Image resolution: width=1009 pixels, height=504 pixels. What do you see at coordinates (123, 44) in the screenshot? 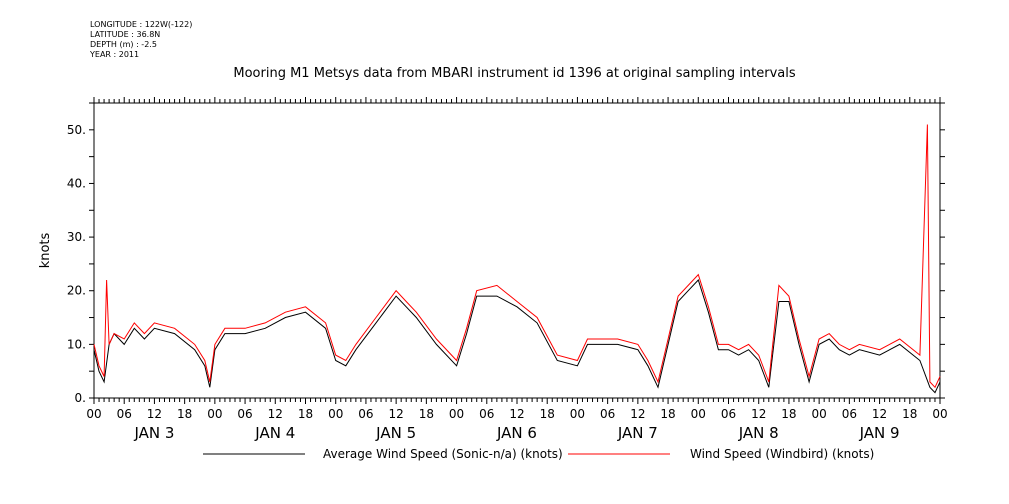
I see `depth-label: DEPTH (m) : -2.5` at bounding box center [123, 44].